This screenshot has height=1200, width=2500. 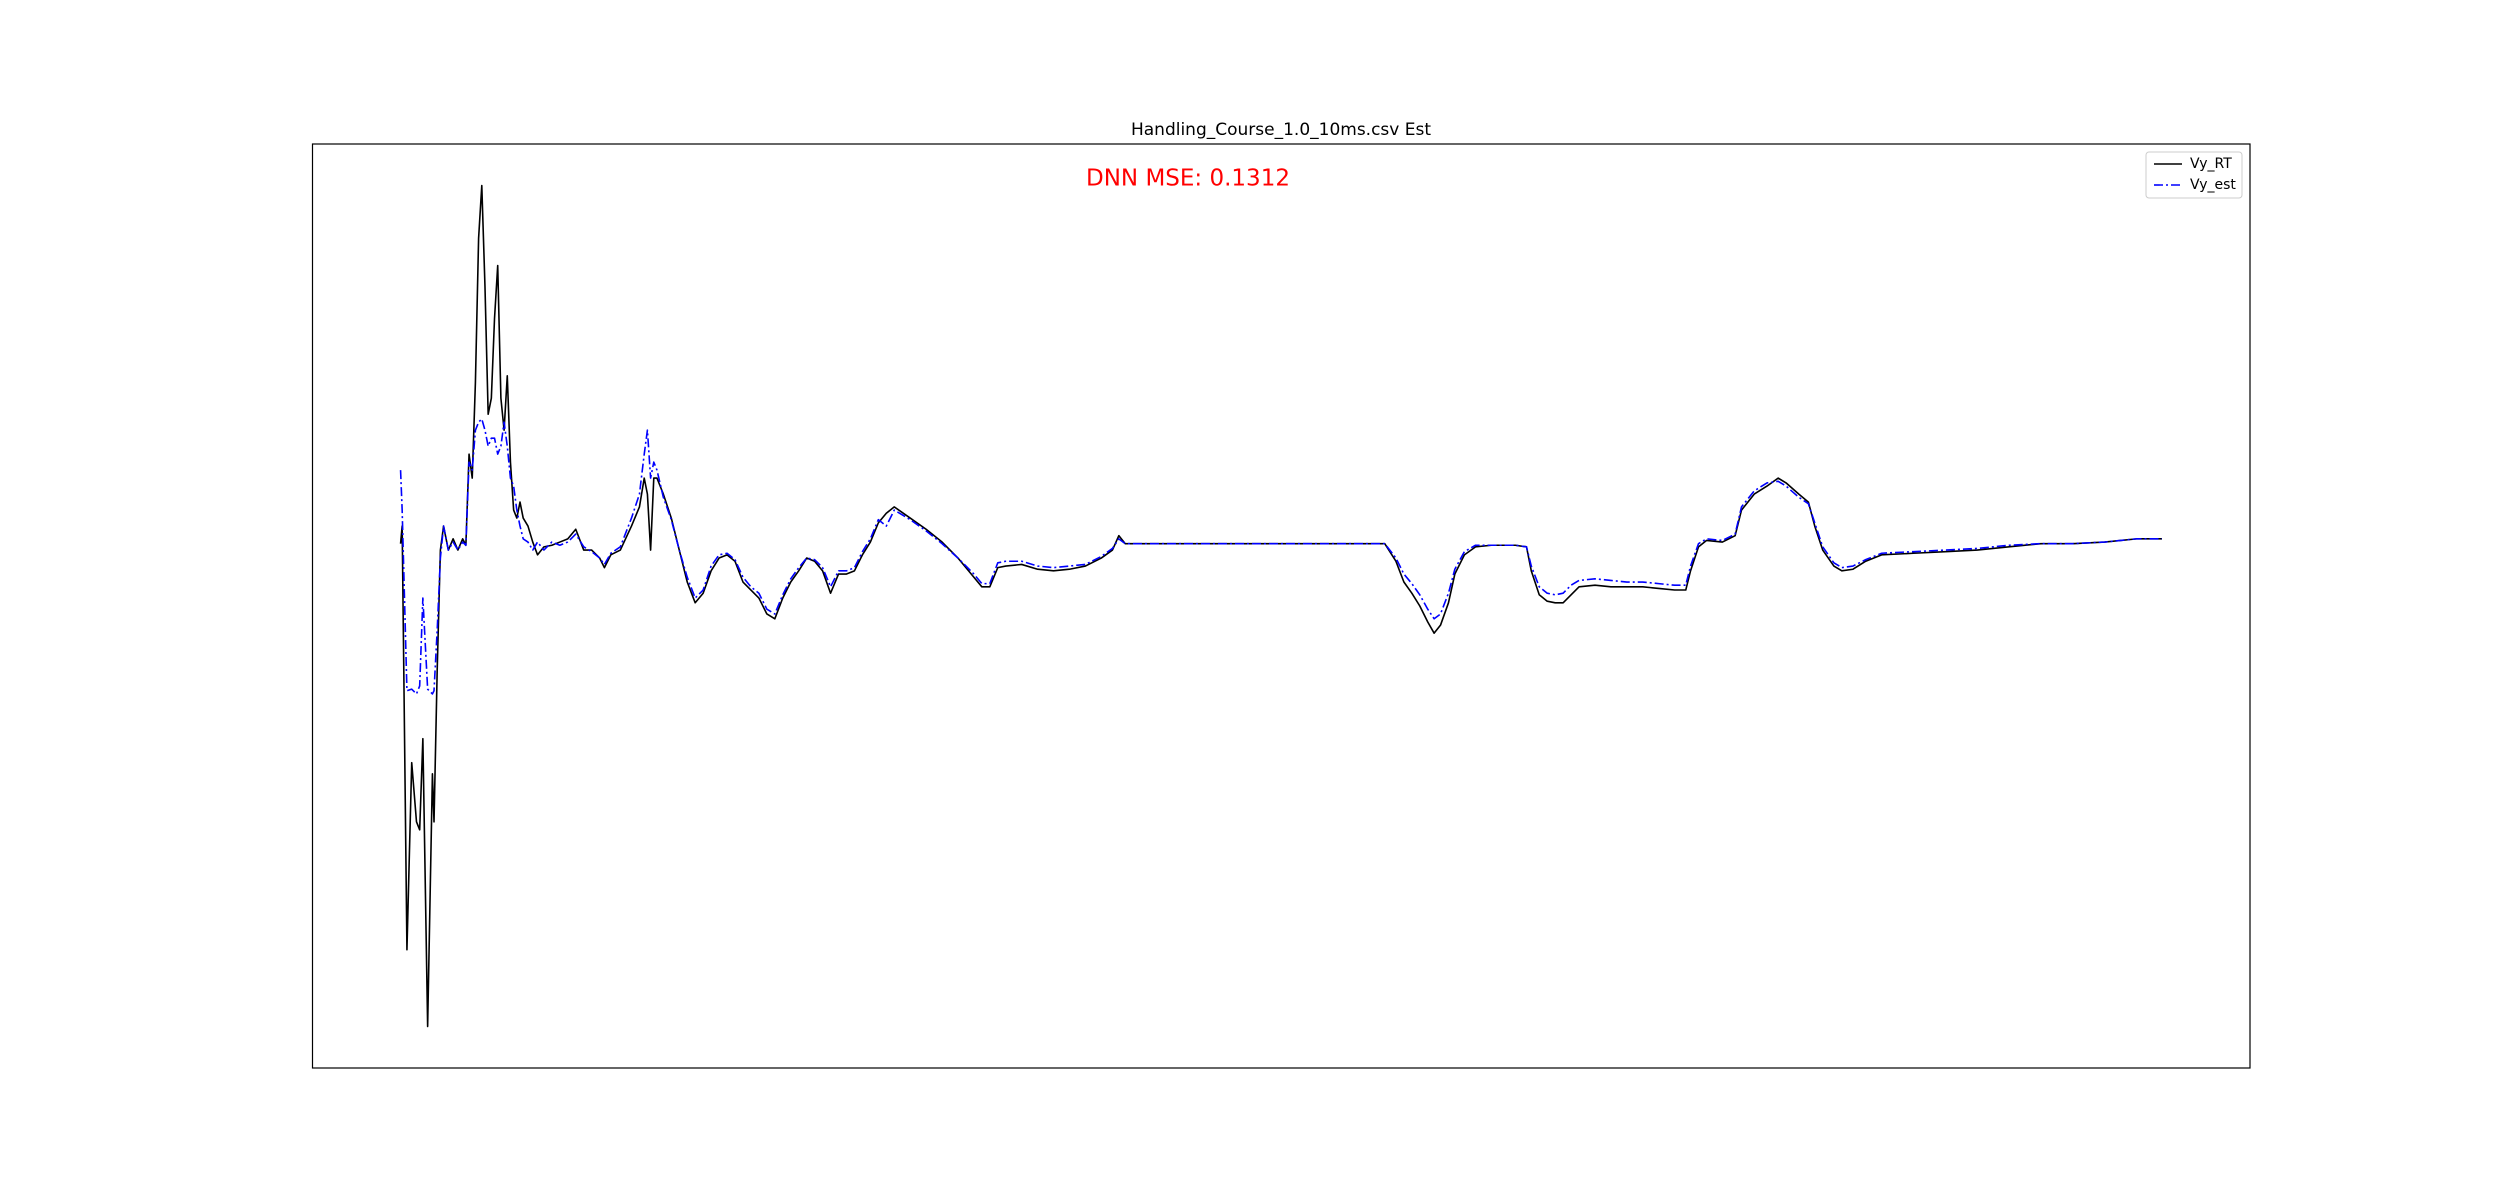 I want to click on annotation: DNN MSE: 0.1312, so click(x=1188, y=179).